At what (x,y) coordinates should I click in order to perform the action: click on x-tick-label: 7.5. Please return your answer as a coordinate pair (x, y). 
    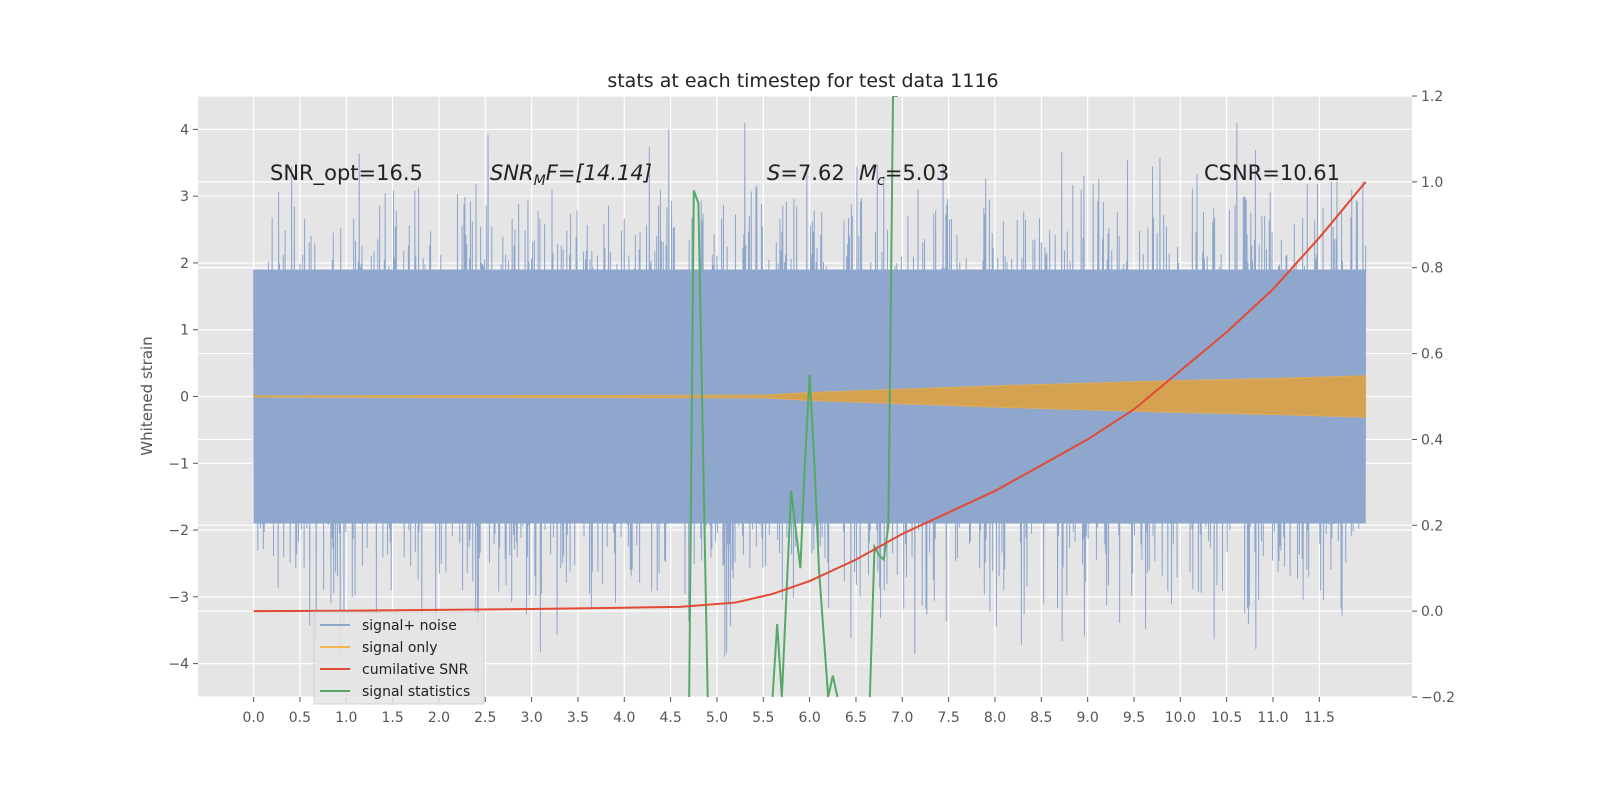
    Looking at the image, I should click on (949, 718).